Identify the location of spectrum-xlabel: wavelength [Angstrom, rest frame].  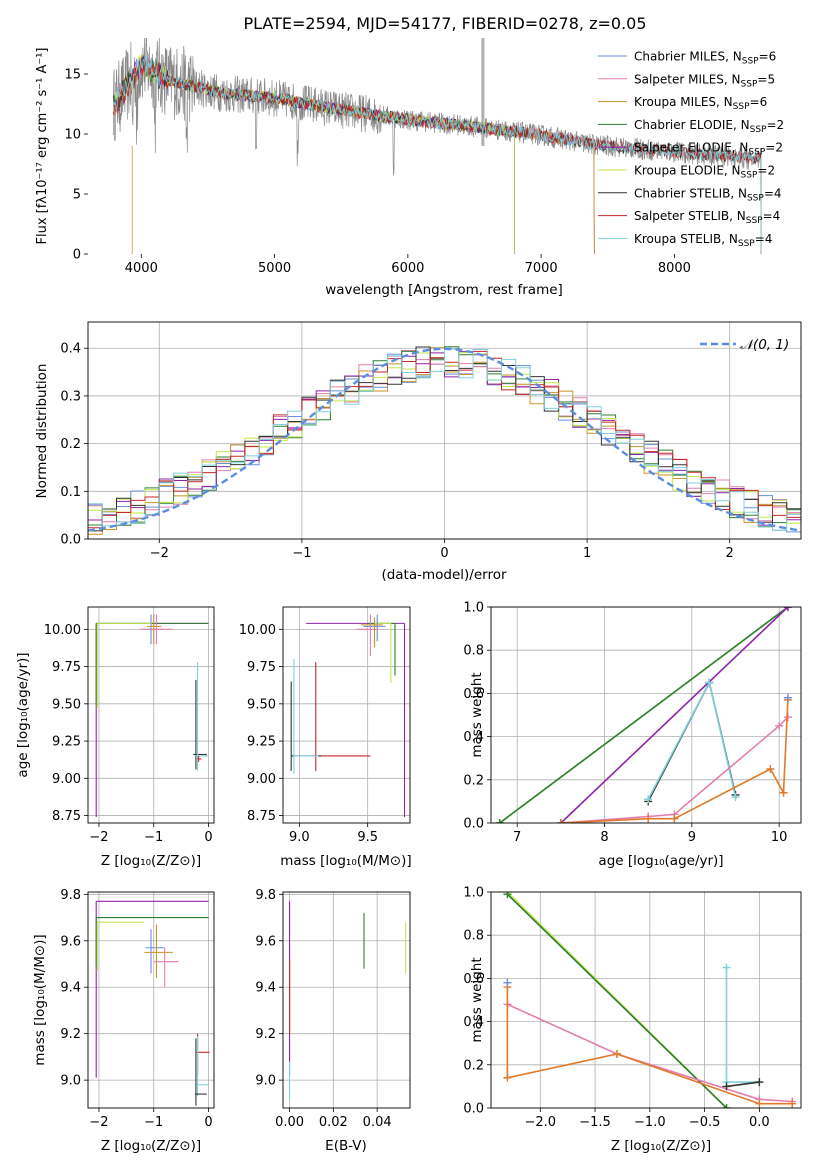
(444, 290).